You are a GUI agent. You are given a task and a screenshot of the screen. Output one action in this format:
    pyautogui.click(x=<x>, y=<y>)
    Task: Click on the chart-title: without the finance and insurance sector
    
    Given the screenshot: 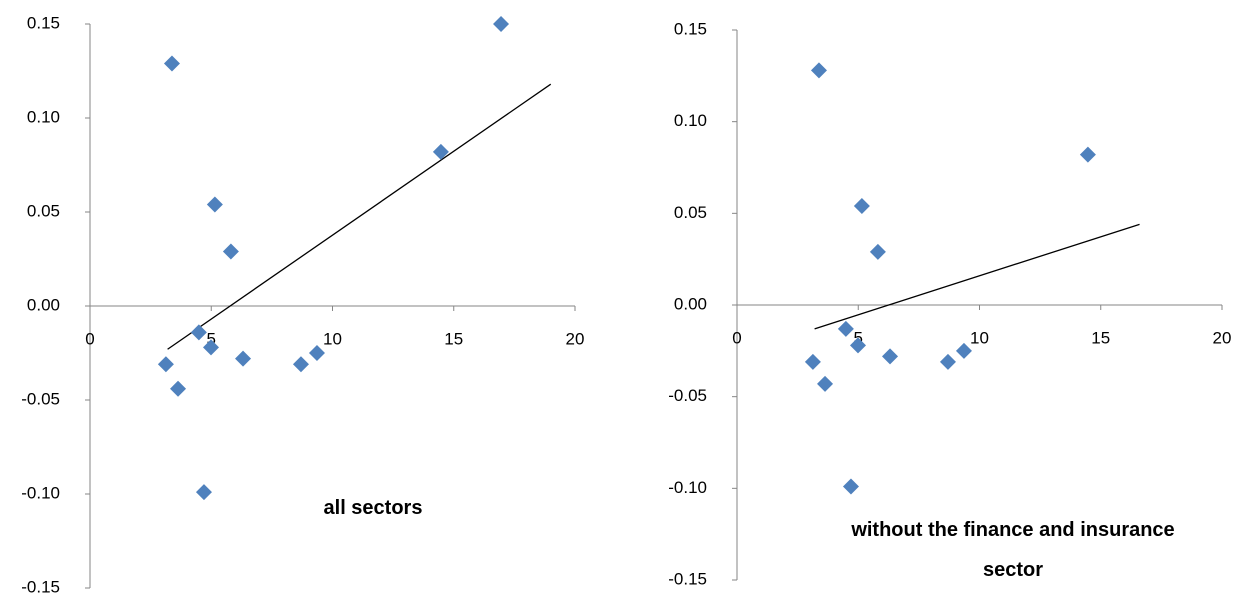 What is the action you would take?
    pyautogui.click(x=1013, y=550)
    